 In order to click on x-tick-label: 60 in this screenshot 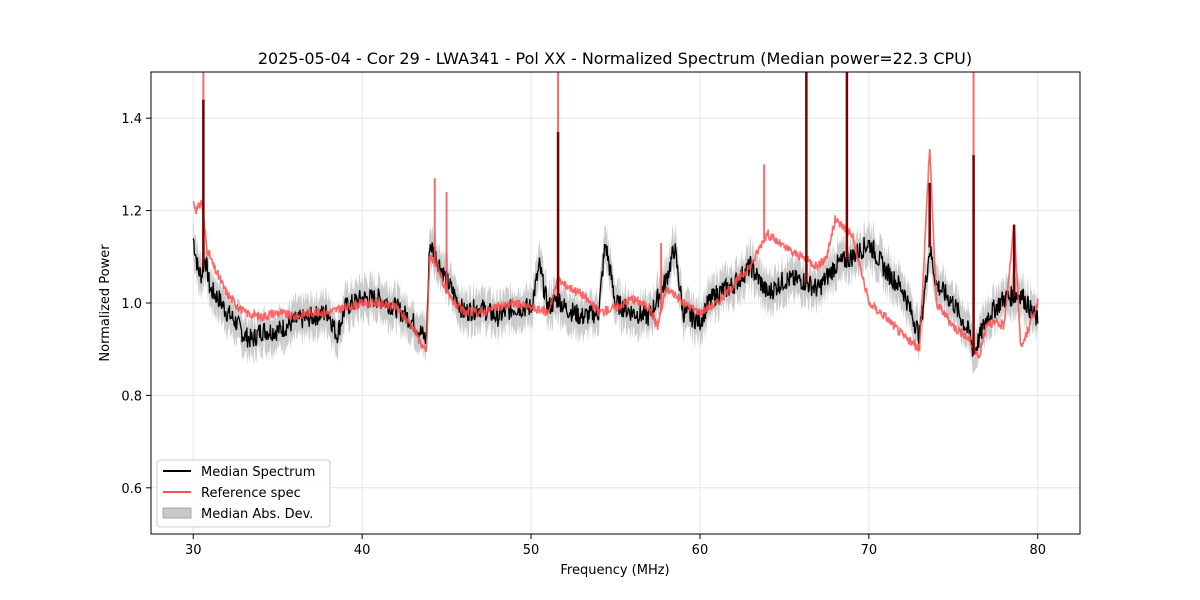, I will do `click(700, 550)`.